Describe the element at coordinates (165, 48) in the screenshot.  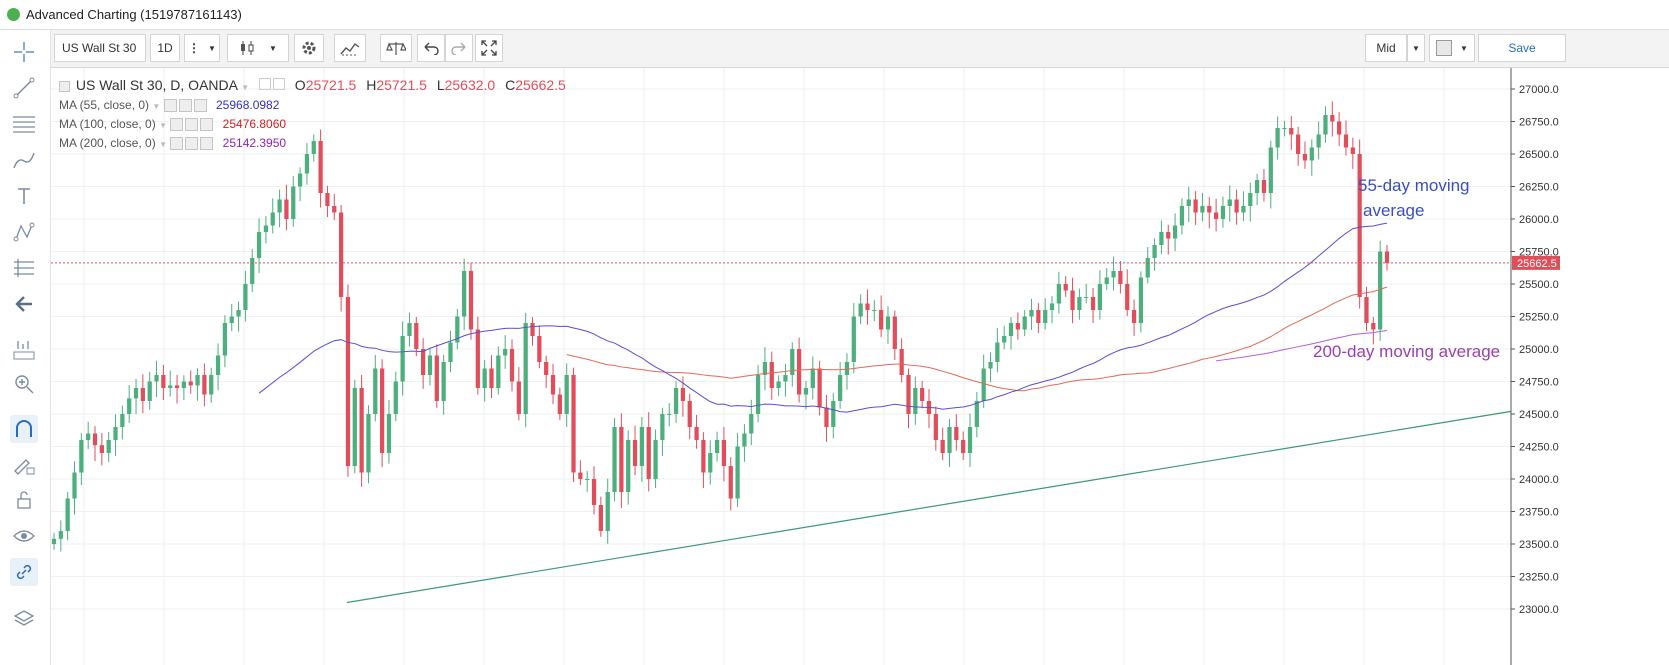
I see `interval-button: 1D` at that location.